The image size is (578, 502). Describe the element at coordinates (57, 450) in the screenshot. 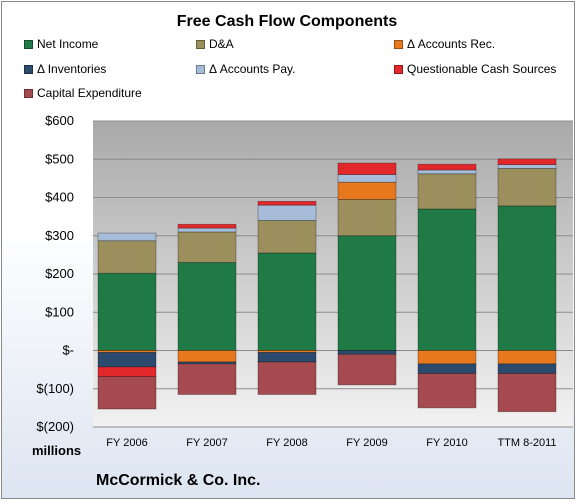

I see `units-label: millions` at that location.